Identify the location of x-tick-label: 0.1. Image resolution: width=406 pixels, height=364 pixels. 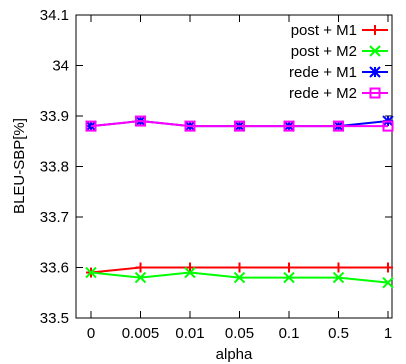
(289, 333).